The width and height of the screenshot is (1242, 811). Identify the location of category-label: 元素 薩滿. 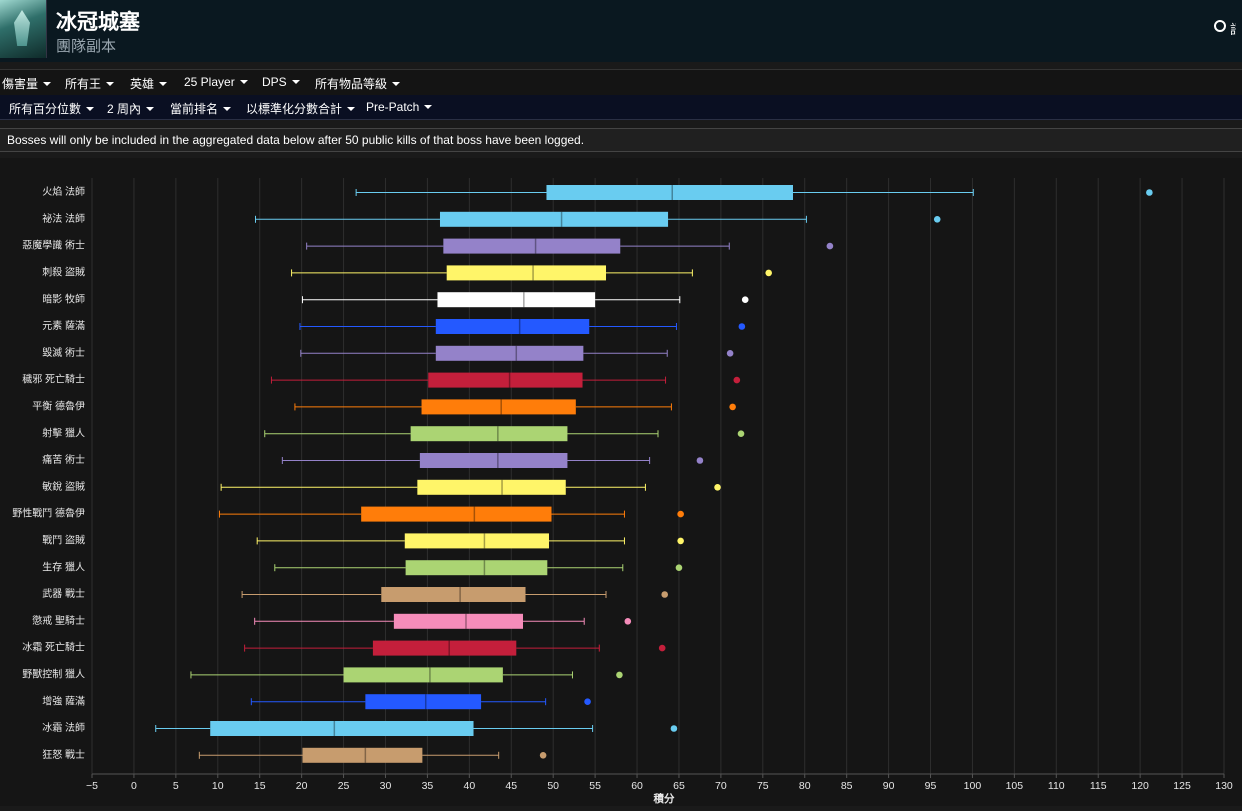
(63, 325).